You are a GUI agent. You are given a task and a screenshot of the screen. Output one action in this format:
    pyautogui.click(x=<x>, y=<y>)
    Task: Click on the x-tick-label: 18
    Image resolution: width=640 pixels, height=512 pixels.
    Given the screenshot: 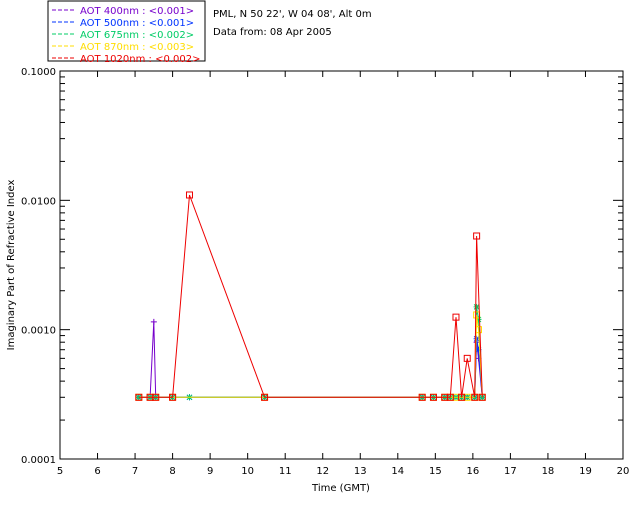 What is the action you would take?
    pyautogui.click(x=548, y=471)
    